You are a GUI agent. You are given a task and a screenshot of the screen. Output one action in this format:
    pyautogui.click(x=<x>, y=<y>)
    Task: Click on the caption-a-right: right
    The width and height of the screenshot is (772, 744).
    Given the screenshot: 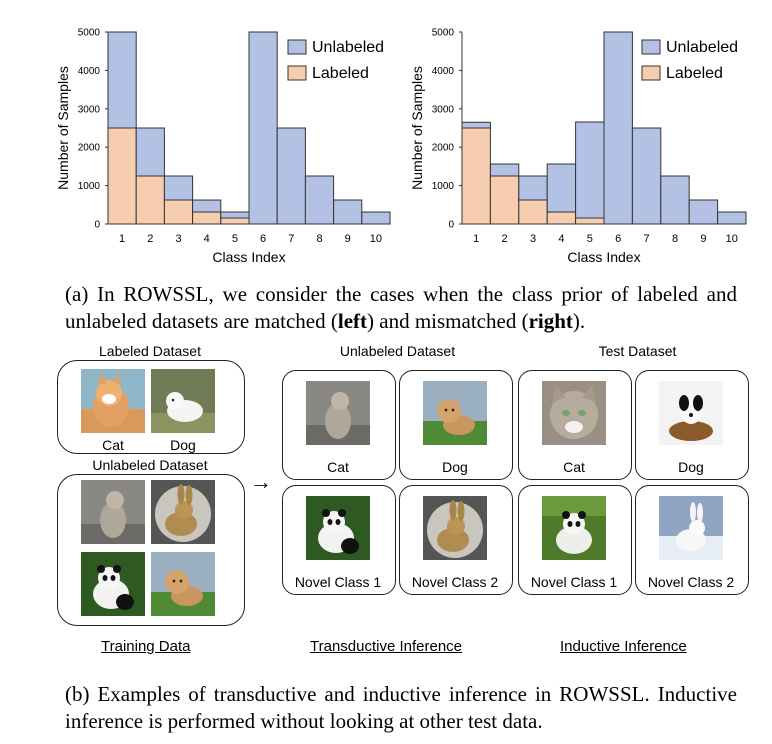 What is the action you would take?
    pyautogui.click(x=550, y=321)
    